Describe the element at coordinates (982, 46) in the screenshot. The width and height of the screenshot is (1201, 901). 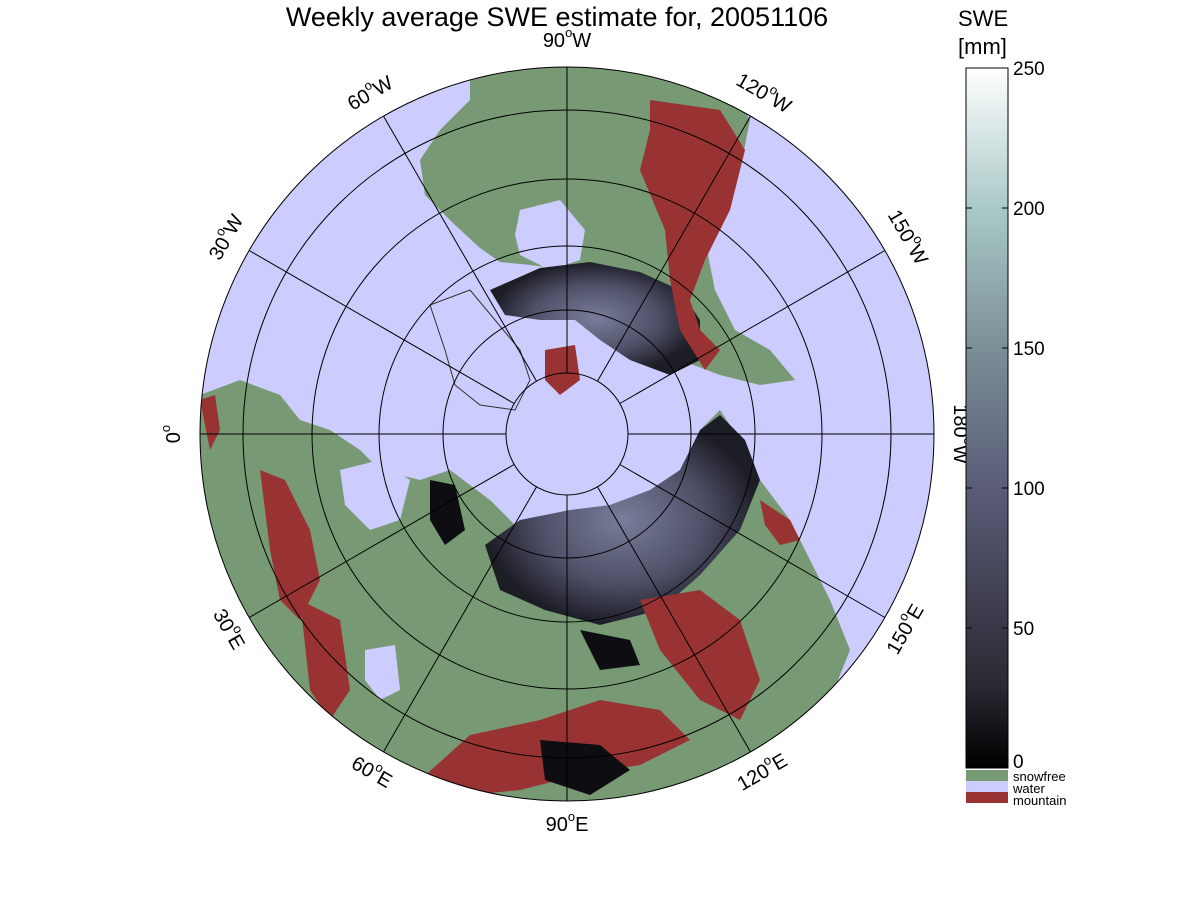
I see `colorbar-title-unit: [mm]` at that location.